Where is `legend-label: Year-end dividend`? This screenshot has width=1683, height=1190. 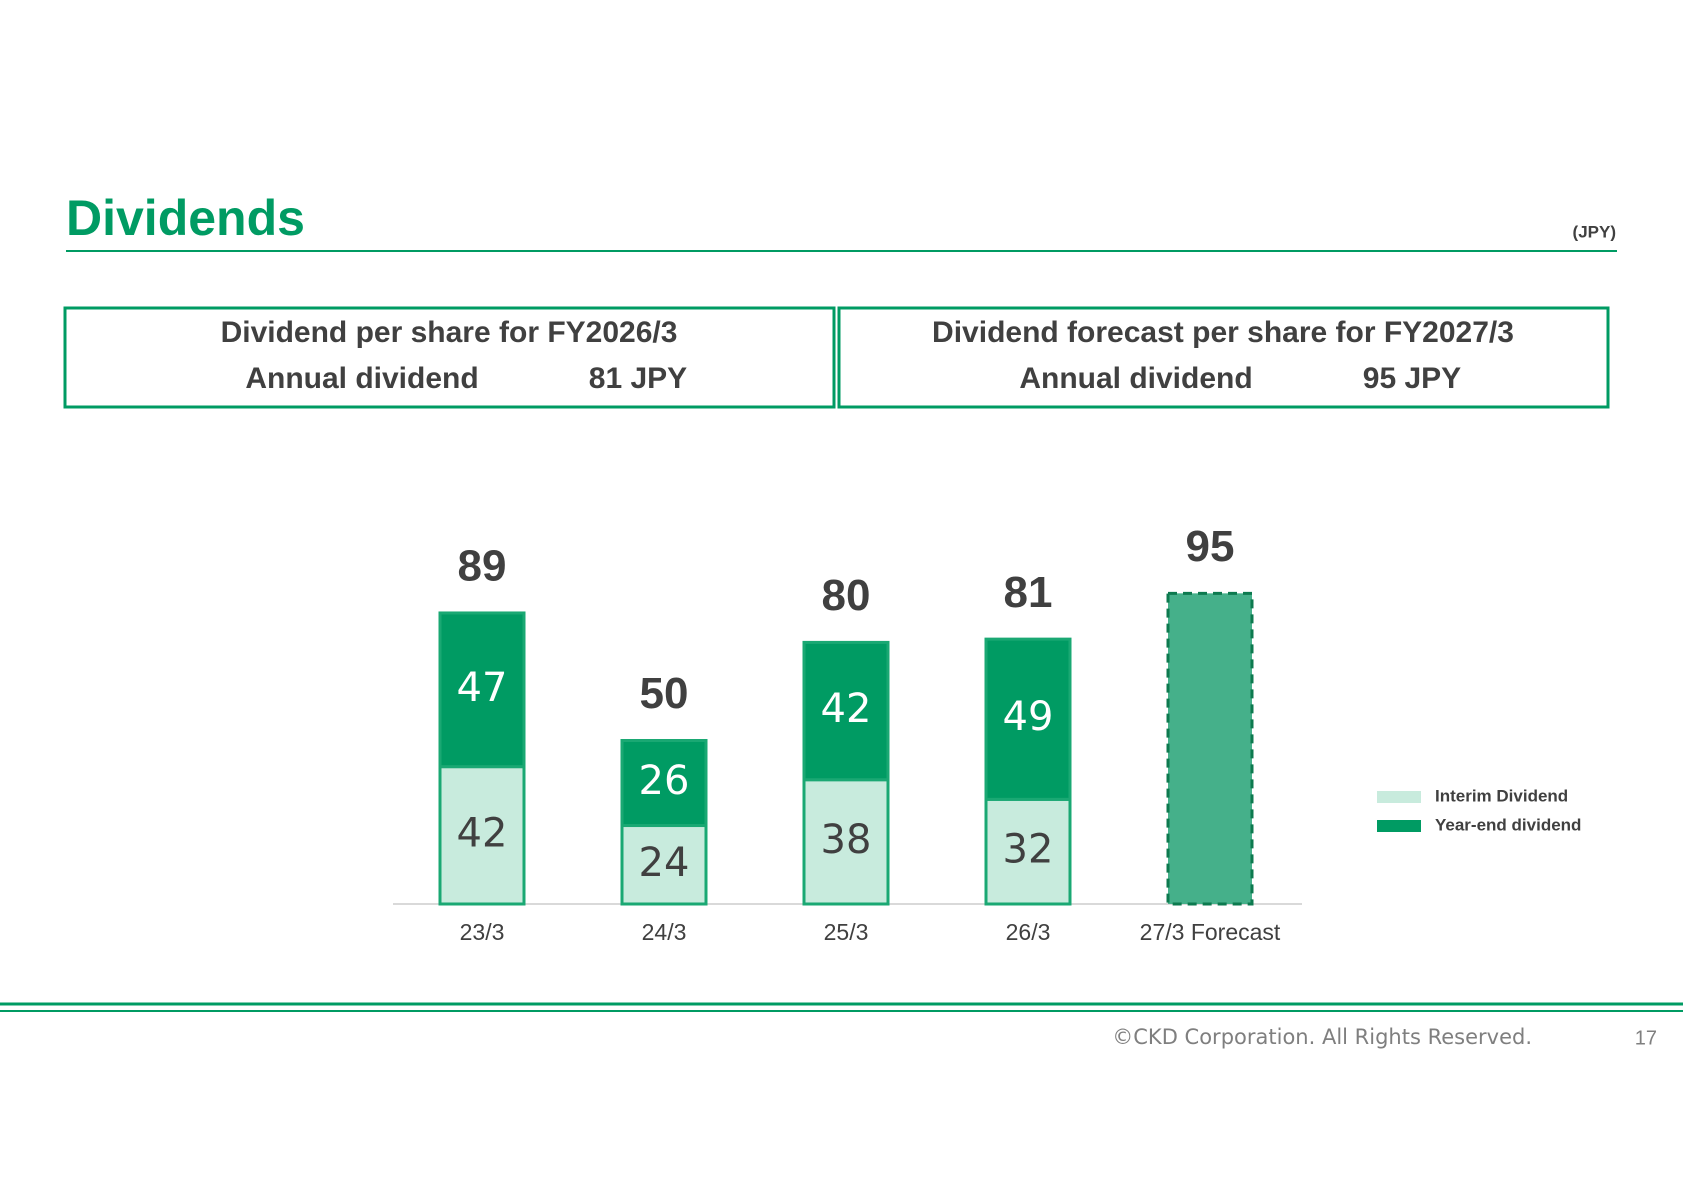
legend-label: Year-end dividend is located at coordinates (1508, 824).